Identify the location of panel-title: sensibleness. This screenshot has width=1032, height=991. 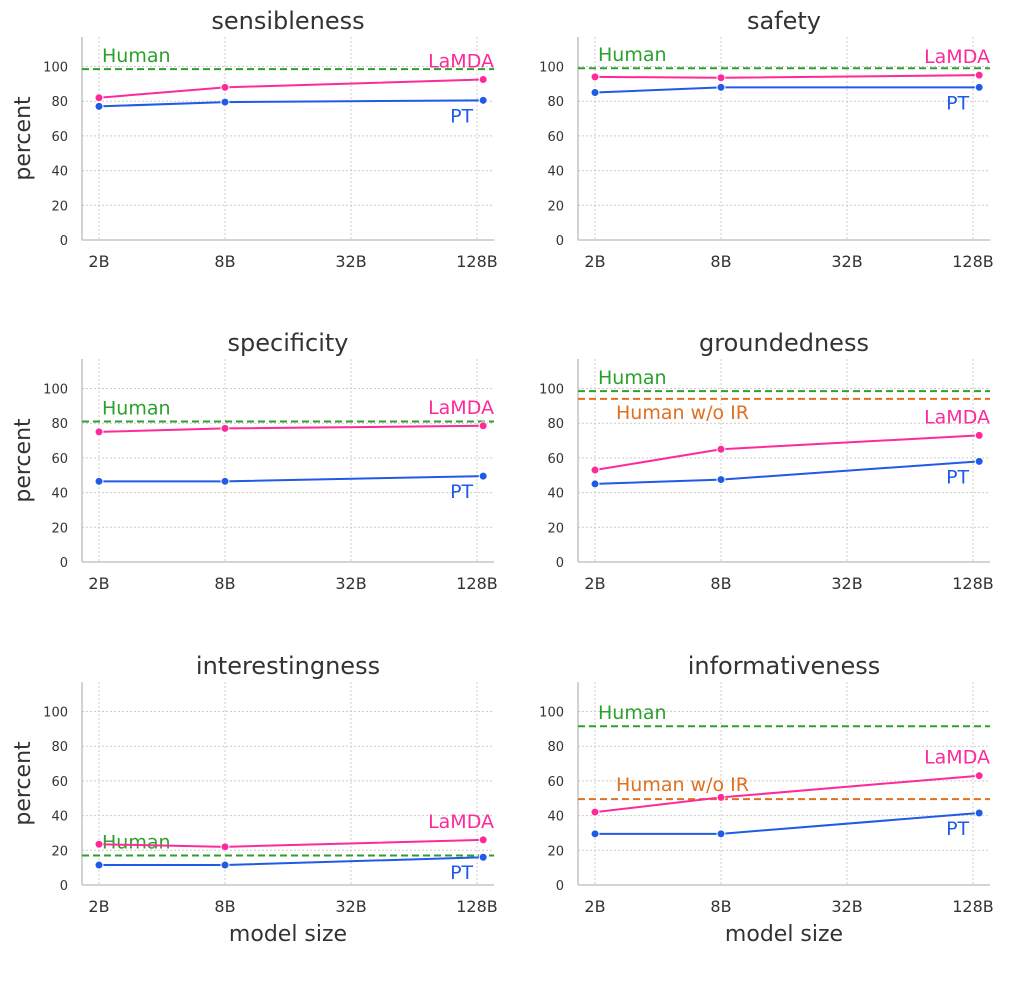
(287, 21).